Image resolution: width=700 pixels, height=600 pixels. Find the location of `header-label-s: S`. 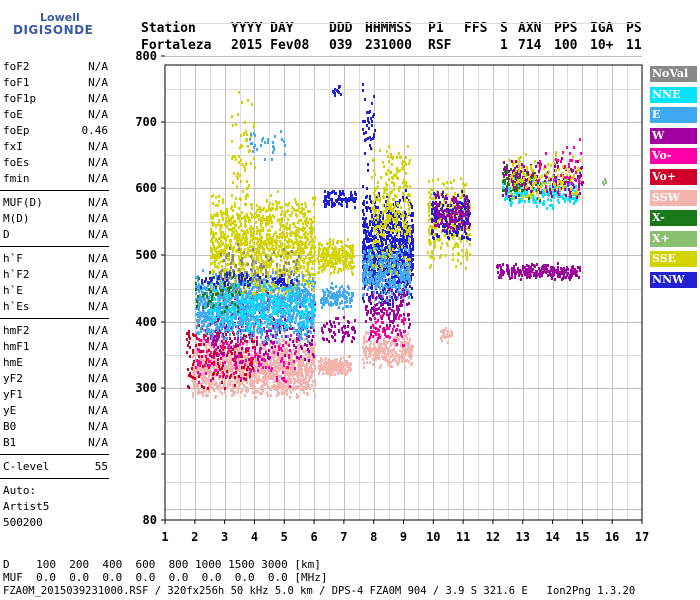

header-label-s: S is located at coordinates (504, 28).